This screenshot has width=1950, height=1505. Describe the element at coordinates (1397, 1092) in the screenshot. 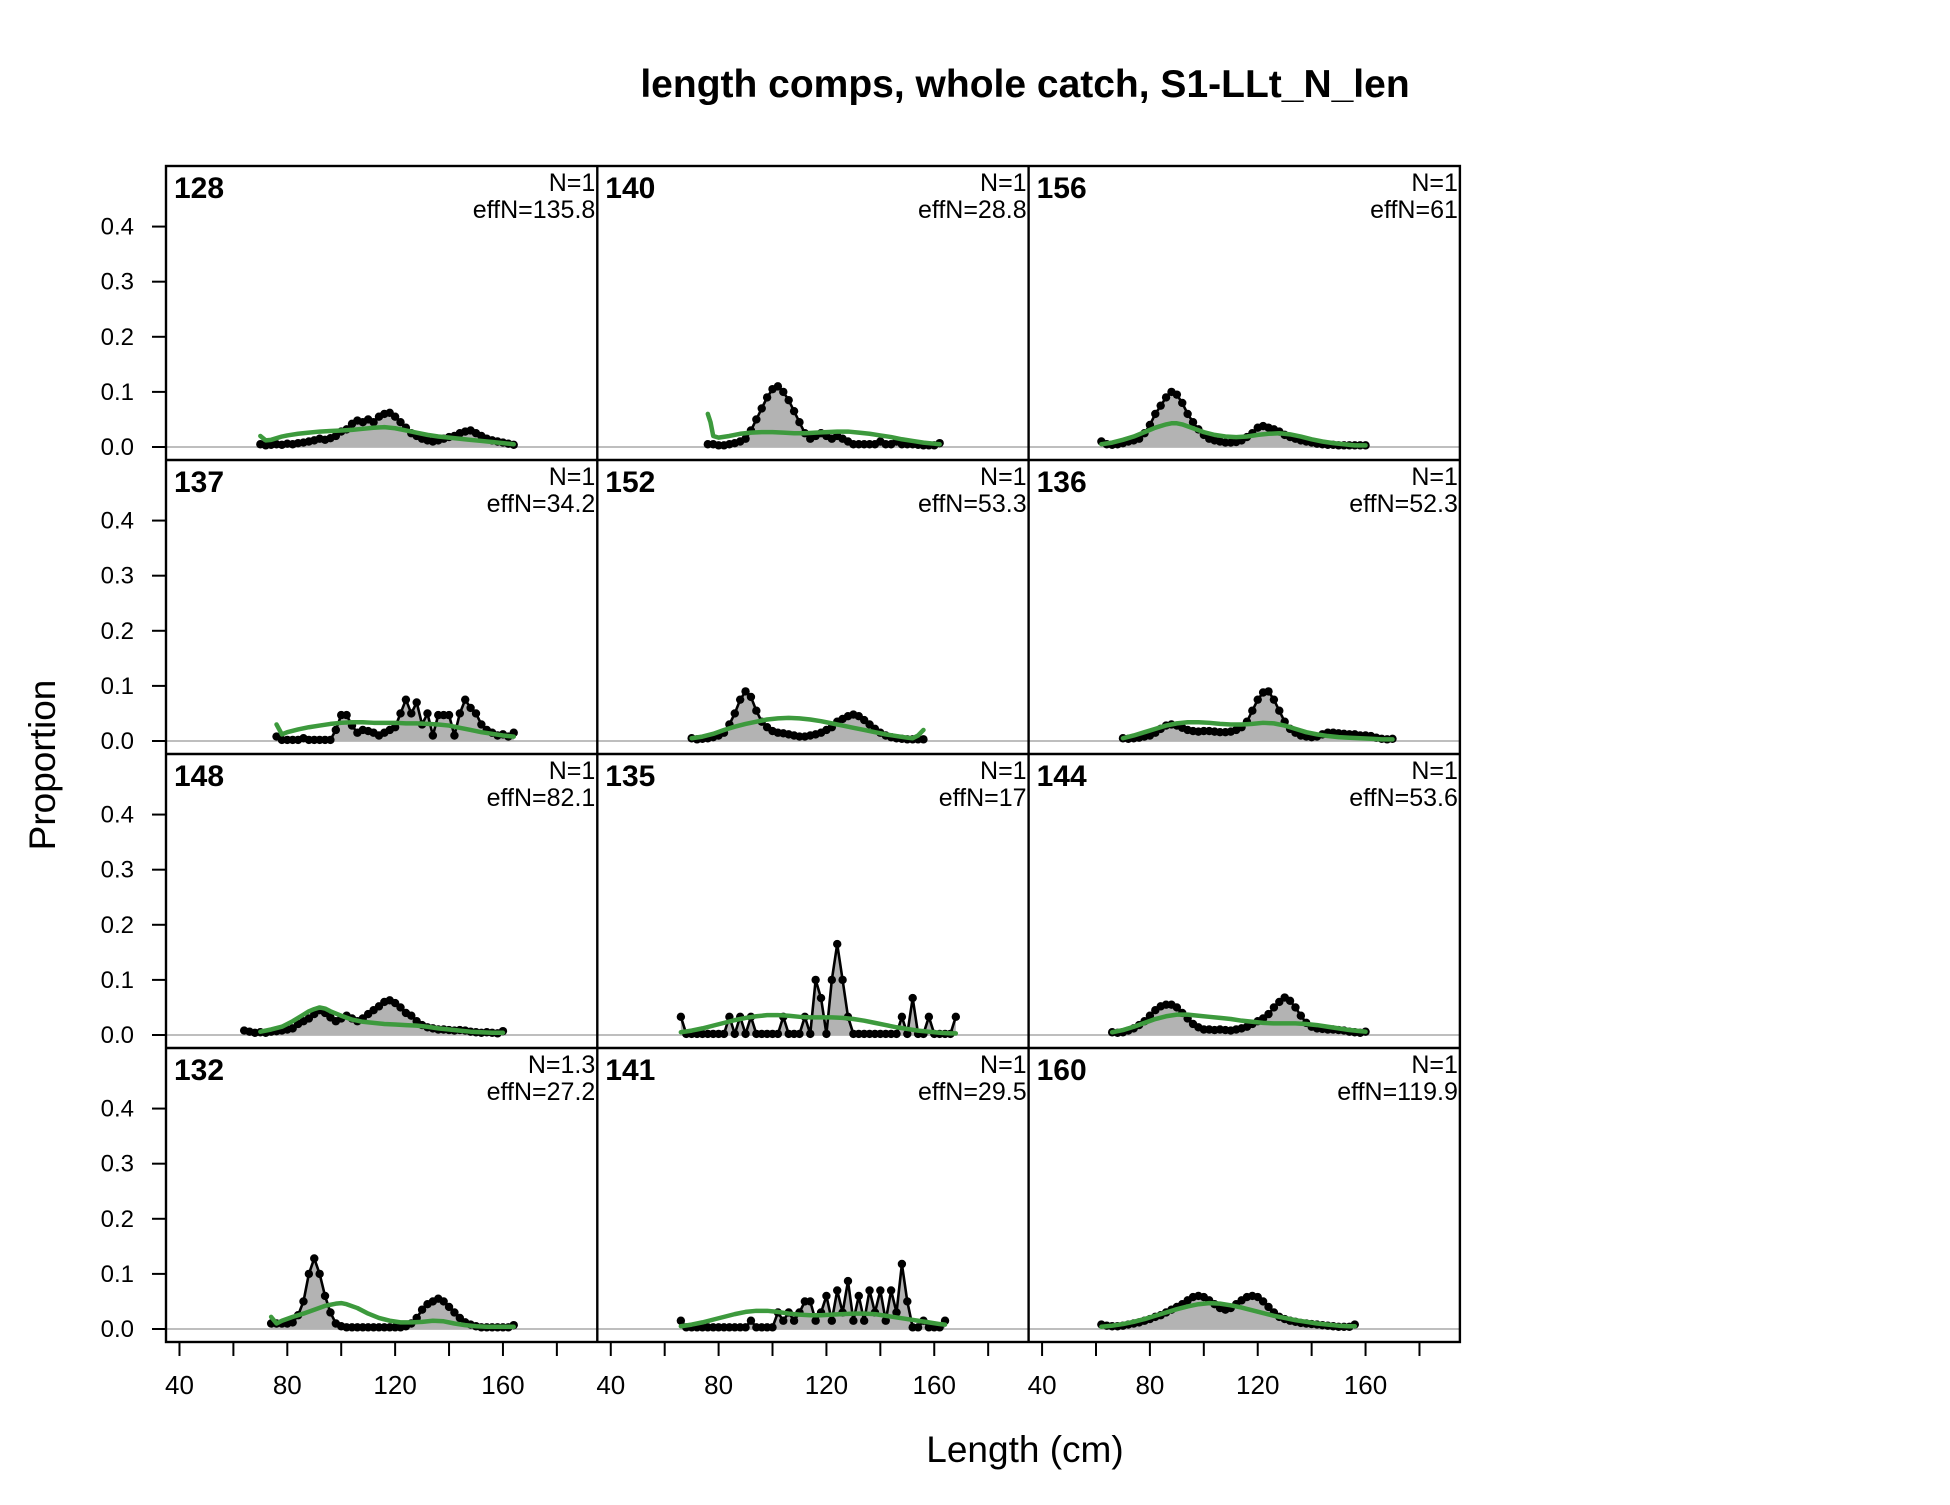

I see `panel-effn-label: effN=119.9` at that location.